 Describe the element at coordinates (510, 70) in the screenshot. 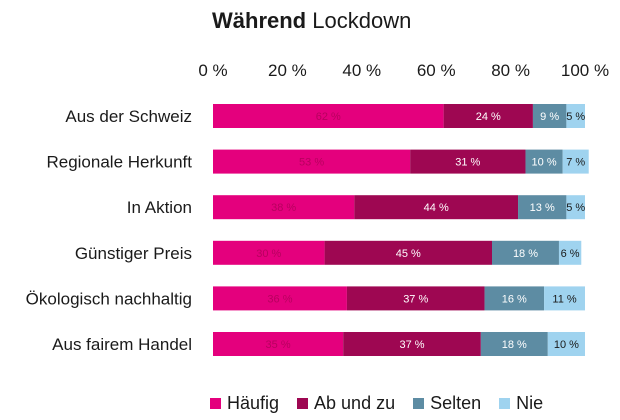

I see `x-tick-label: 80 %` at that location.